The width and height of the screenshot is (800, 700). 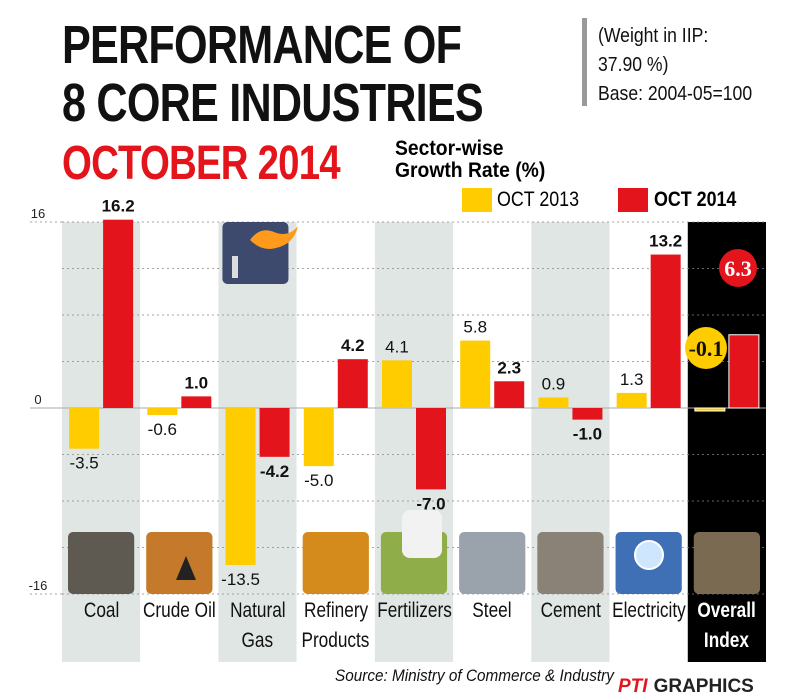 What do you see at coordinates (492, 563) in the screenshot?
I see `steel-rods-icon` at bounding box center [492, 563].